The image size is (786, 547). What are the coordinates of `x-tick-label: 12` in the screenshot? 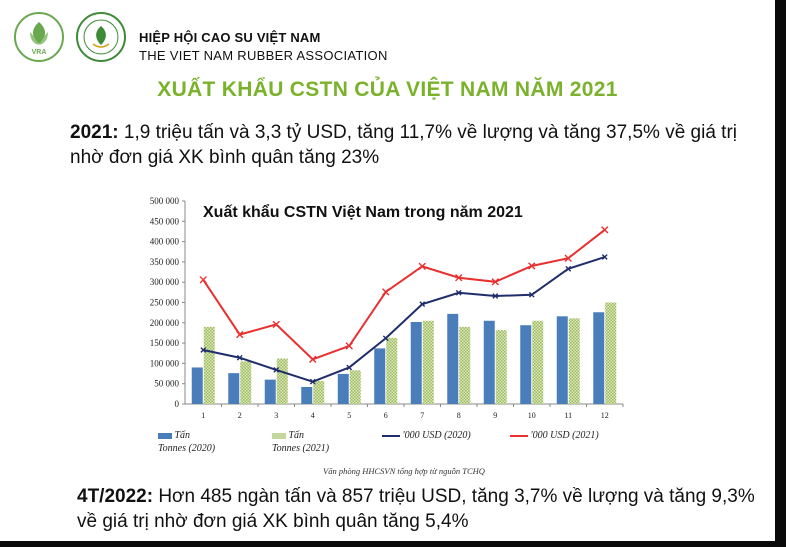 It's located at (605, 415).